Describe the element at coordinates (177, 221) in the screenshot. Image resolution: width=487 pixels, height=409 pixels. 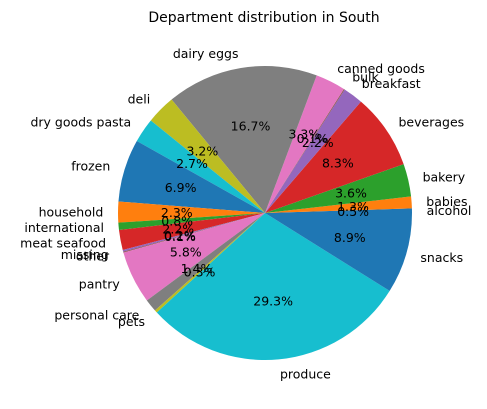
I see `pie-percent-label: 0.8%` at that location.